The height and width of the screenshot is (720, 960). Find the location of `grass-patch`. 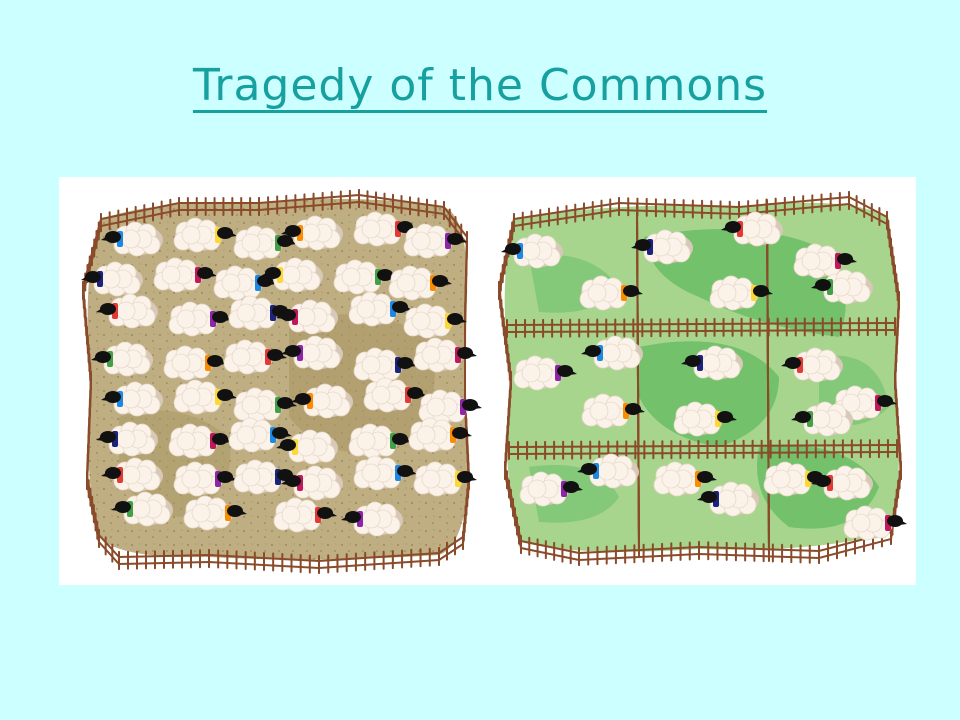

grass-patch is located at coordinates (709, 394).